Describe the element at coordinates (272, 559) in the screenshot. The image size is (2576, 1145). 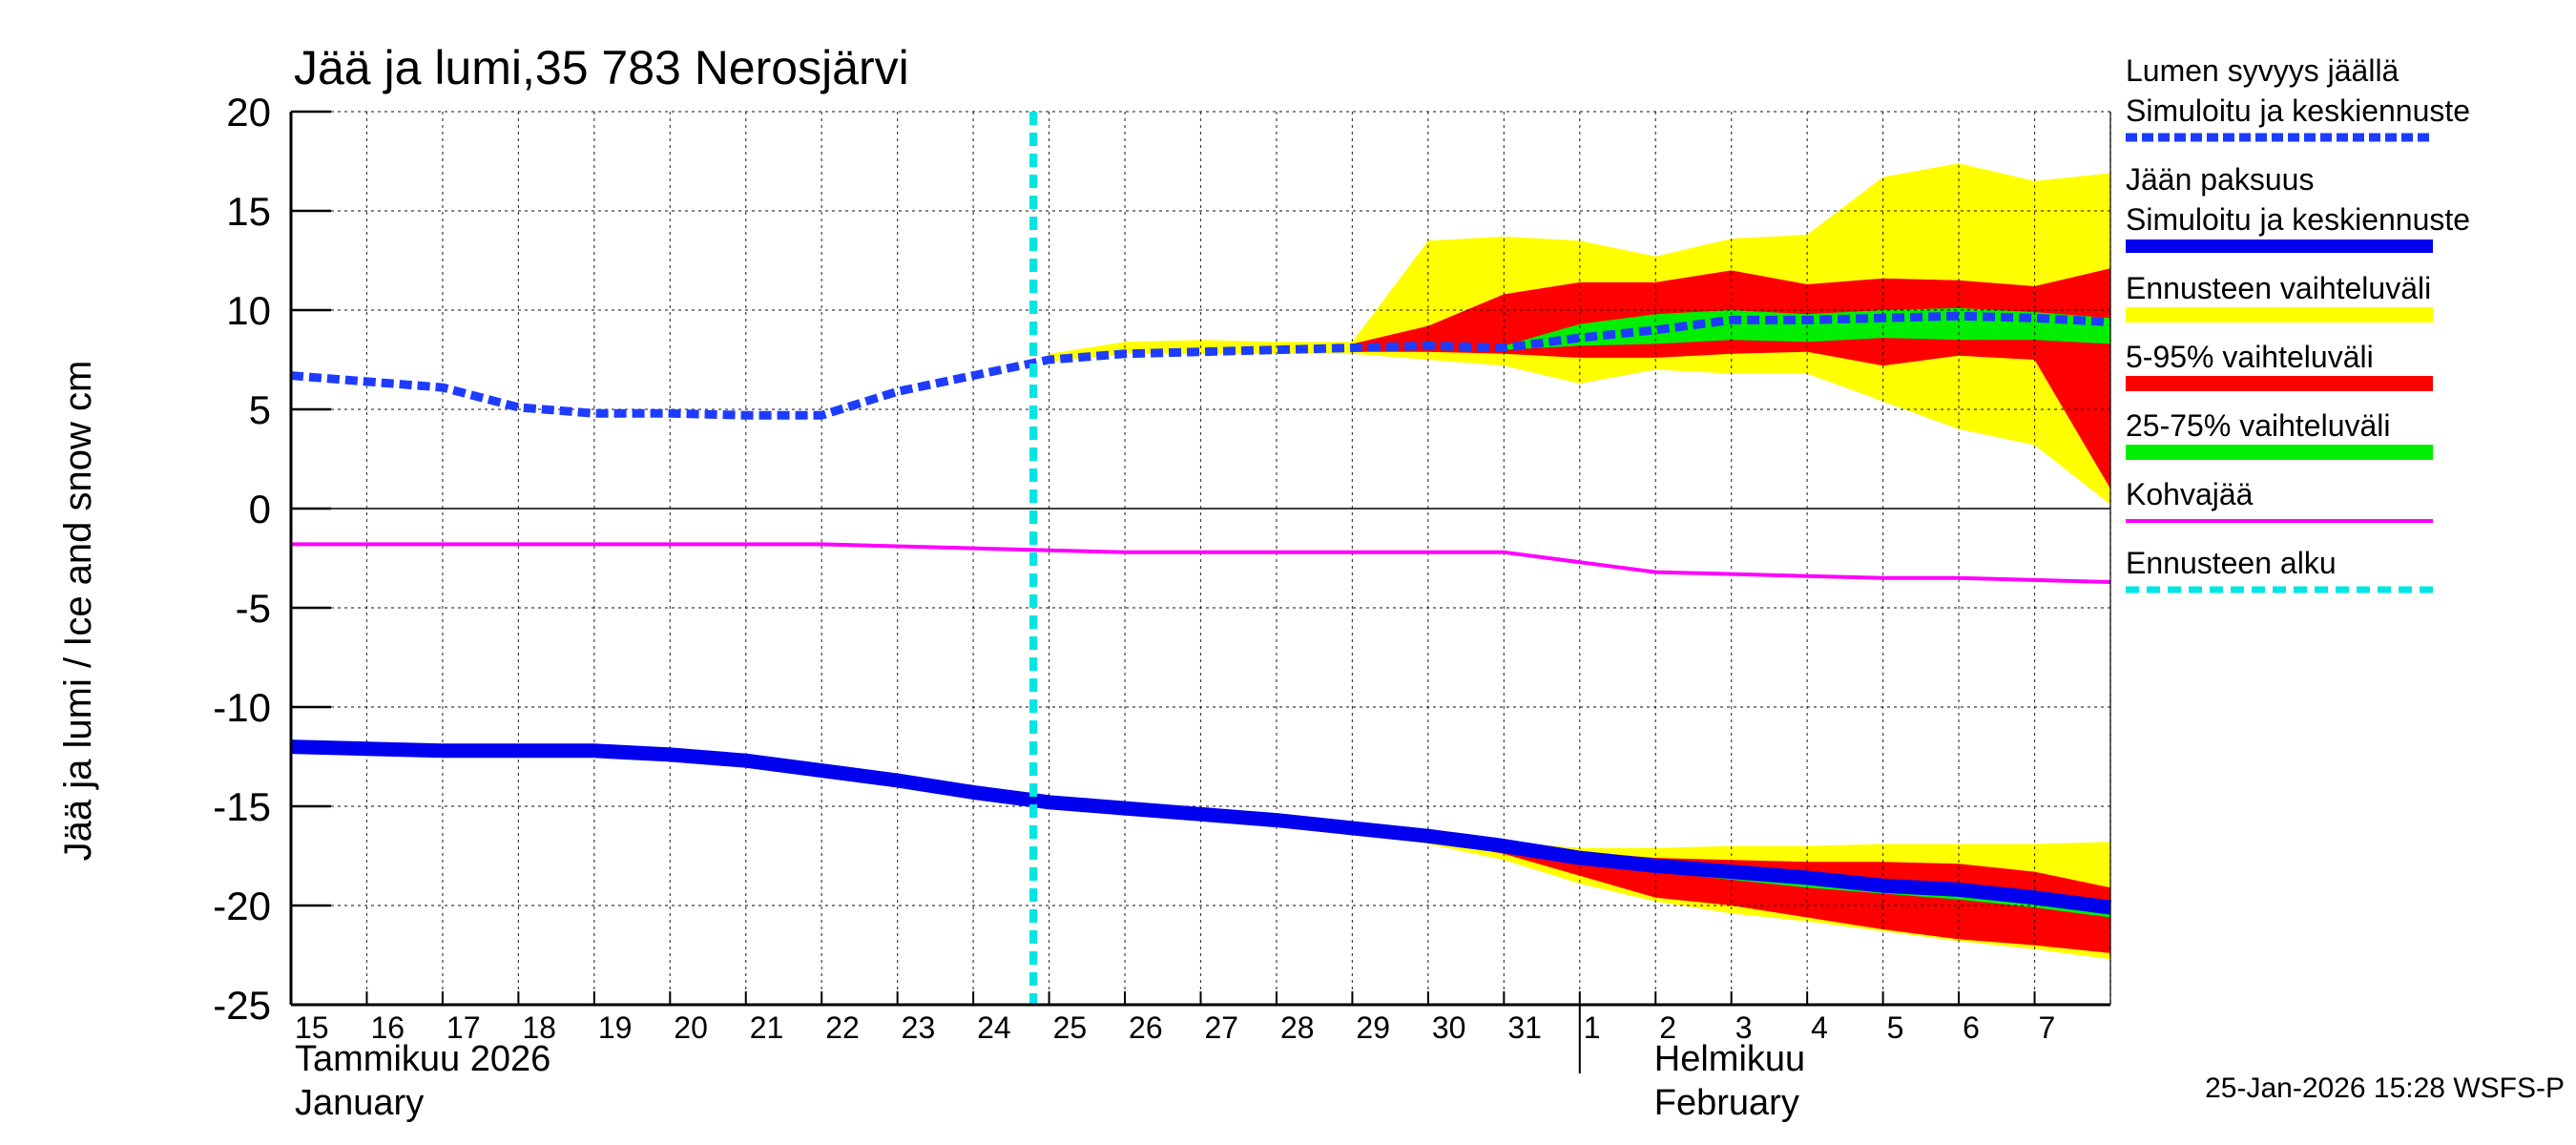
I see `y-tick-labels: 20 15 10 5 0 -5 -10 -15 -20 -25` at that location.